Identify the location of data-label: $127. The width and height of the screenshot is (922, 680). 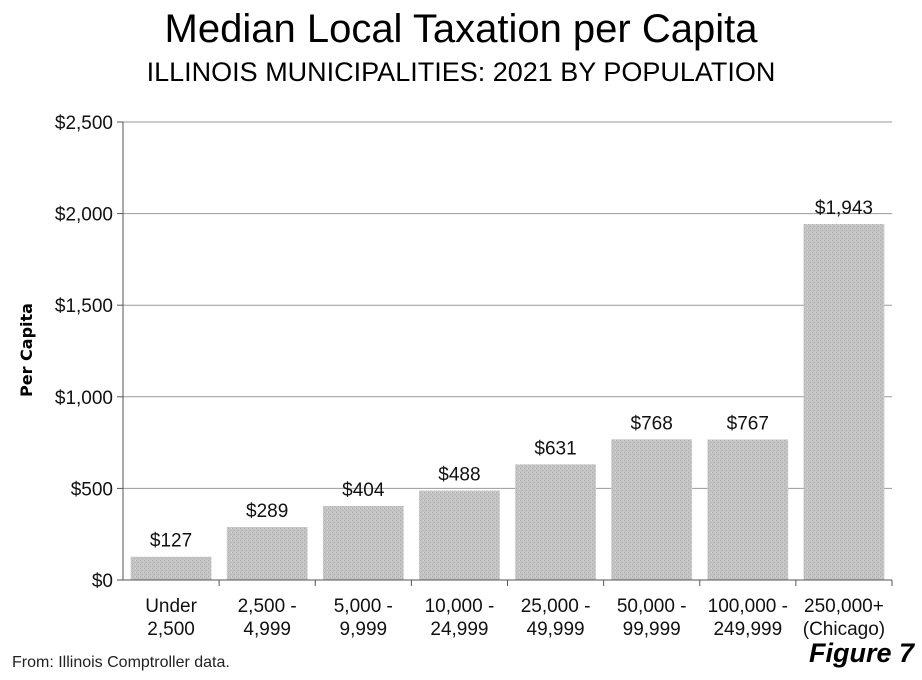
(171, 541).